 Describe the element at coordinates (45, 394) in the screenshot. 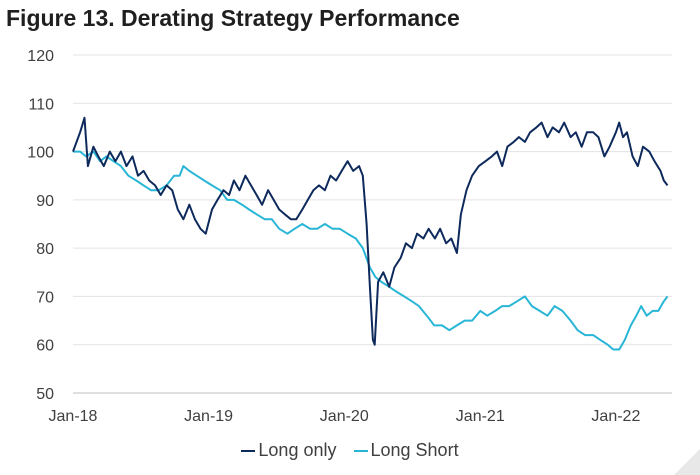

I see `y-tick-label: 50` at that location.